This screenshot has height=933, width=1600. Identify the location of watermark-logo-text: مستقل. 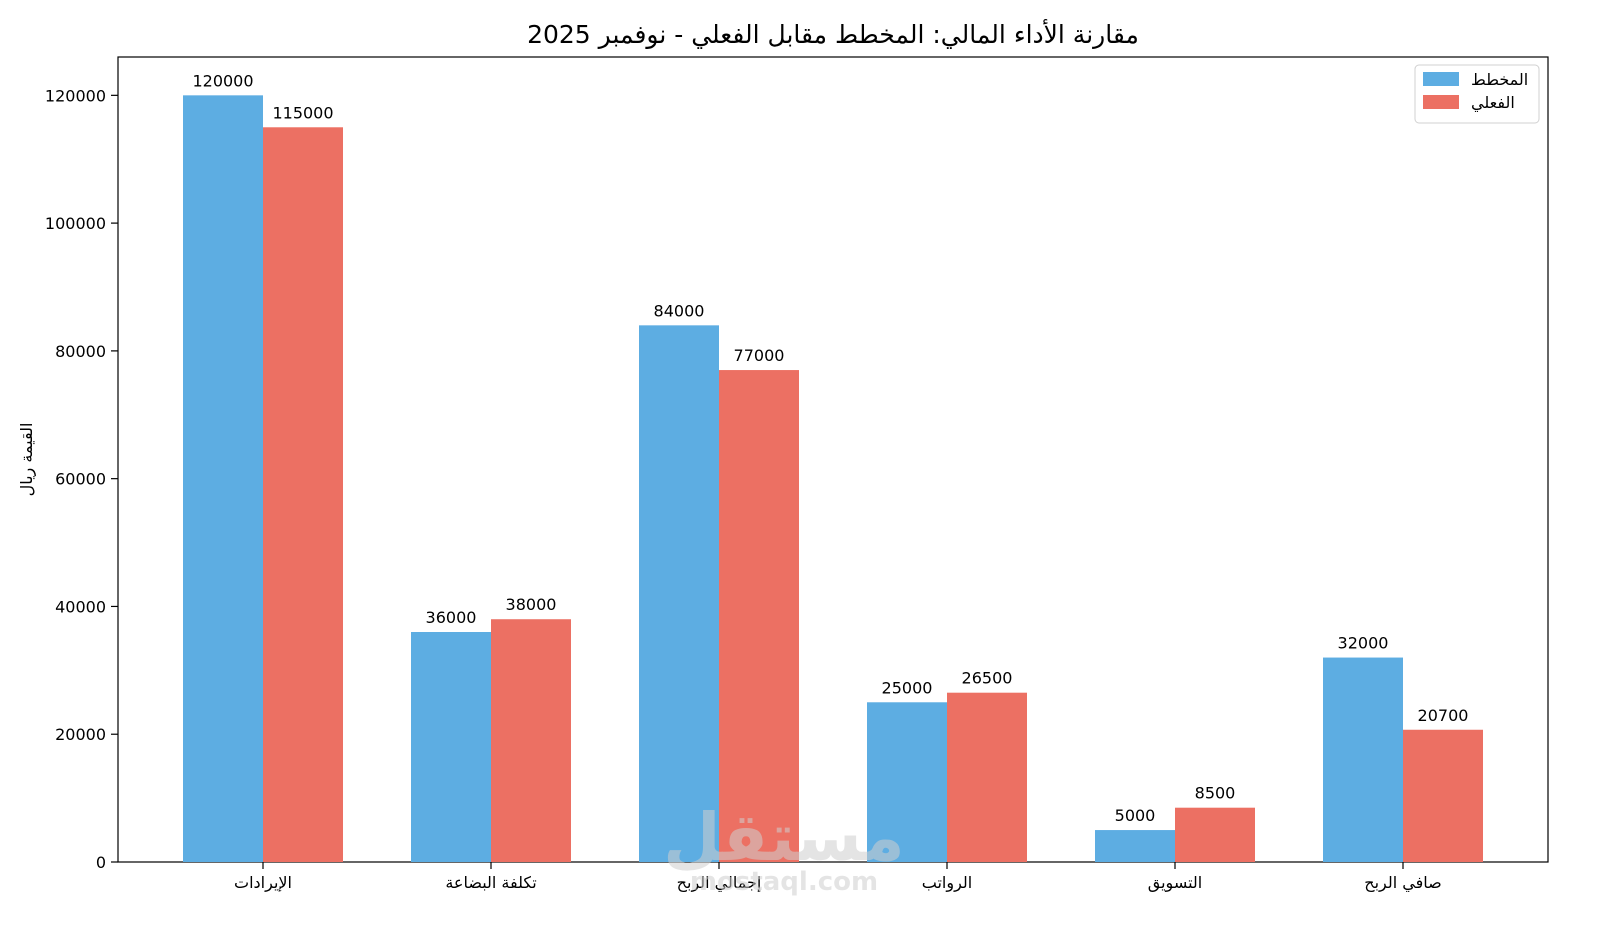
(783, 837).